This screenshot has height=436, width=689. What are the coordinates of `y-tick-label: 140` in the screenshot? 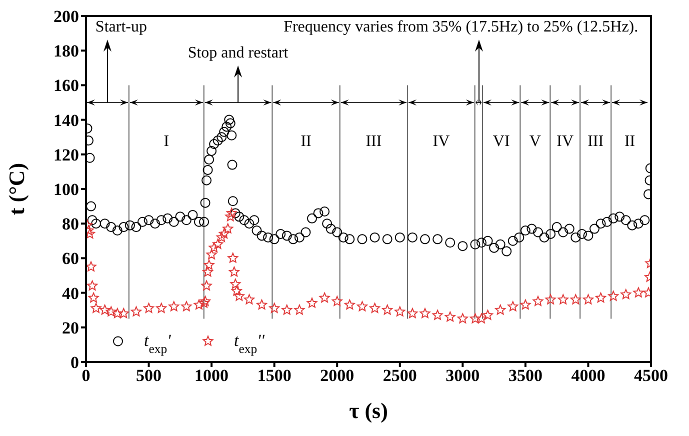 It's located at (66, 120).